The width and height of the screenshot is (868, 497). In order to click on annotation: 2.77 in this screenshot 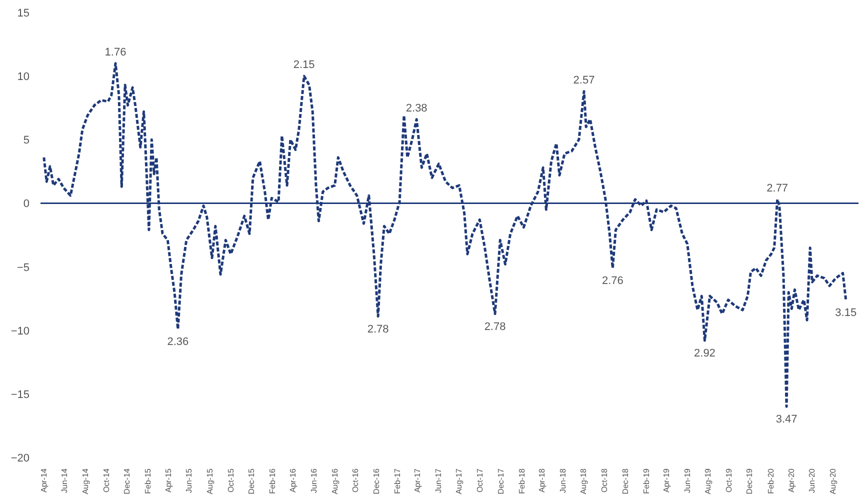, I will do `click(777, 188)`.